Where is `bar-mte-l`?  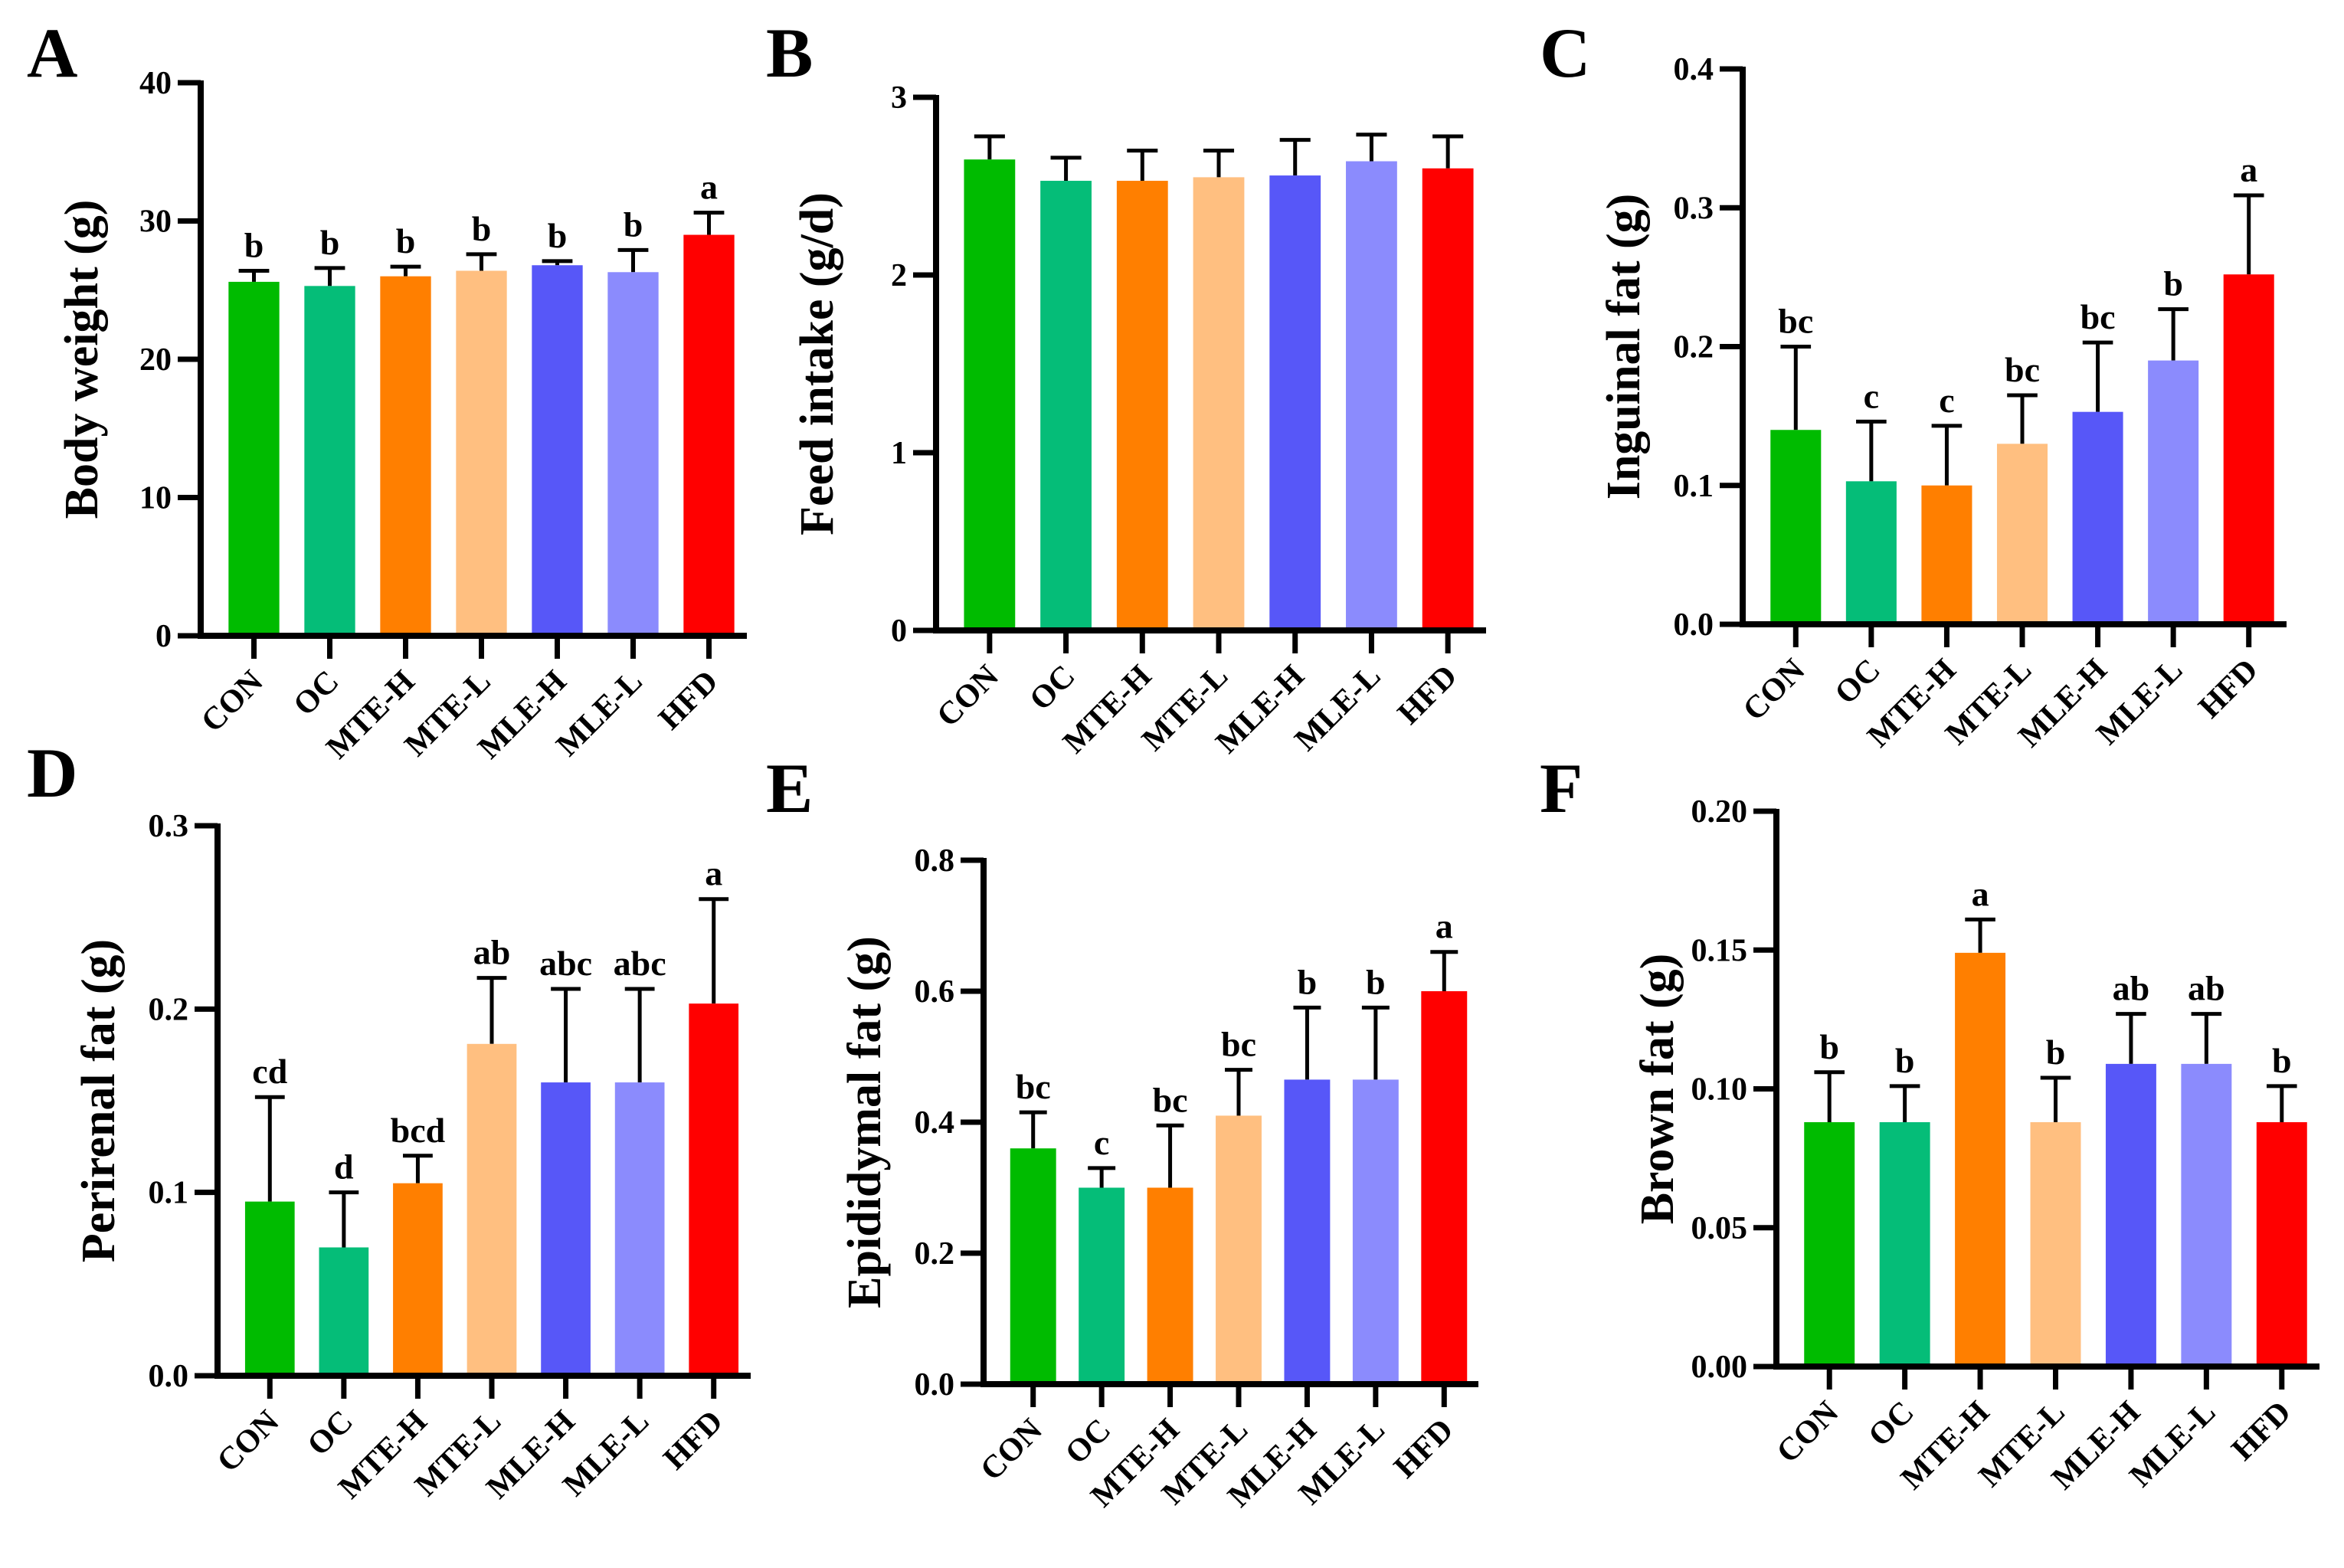
bar-mte-l is located at coordinates (492, 1208).